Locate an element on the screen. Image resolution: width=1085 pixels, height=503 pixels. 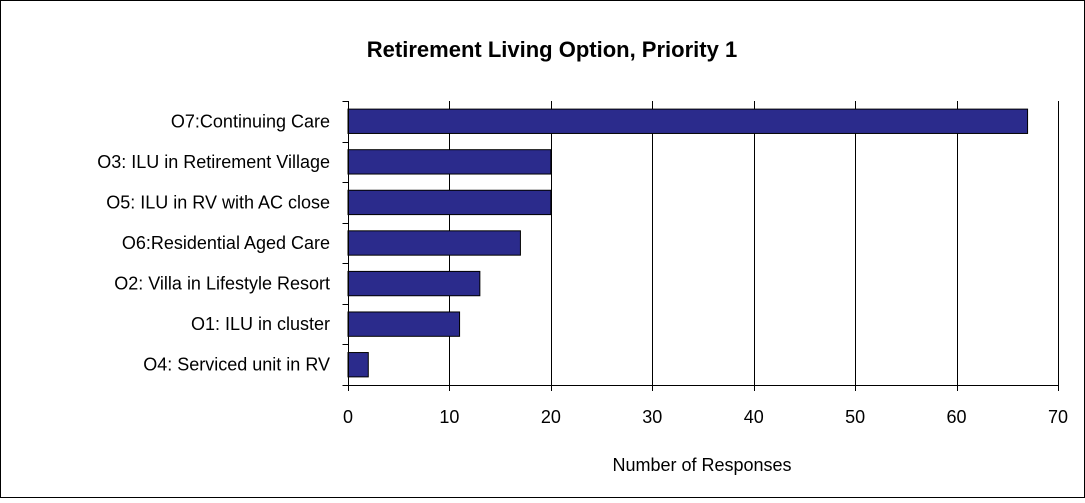
category-label: O1: ILU in cluster is located at coordinates (260, 324).